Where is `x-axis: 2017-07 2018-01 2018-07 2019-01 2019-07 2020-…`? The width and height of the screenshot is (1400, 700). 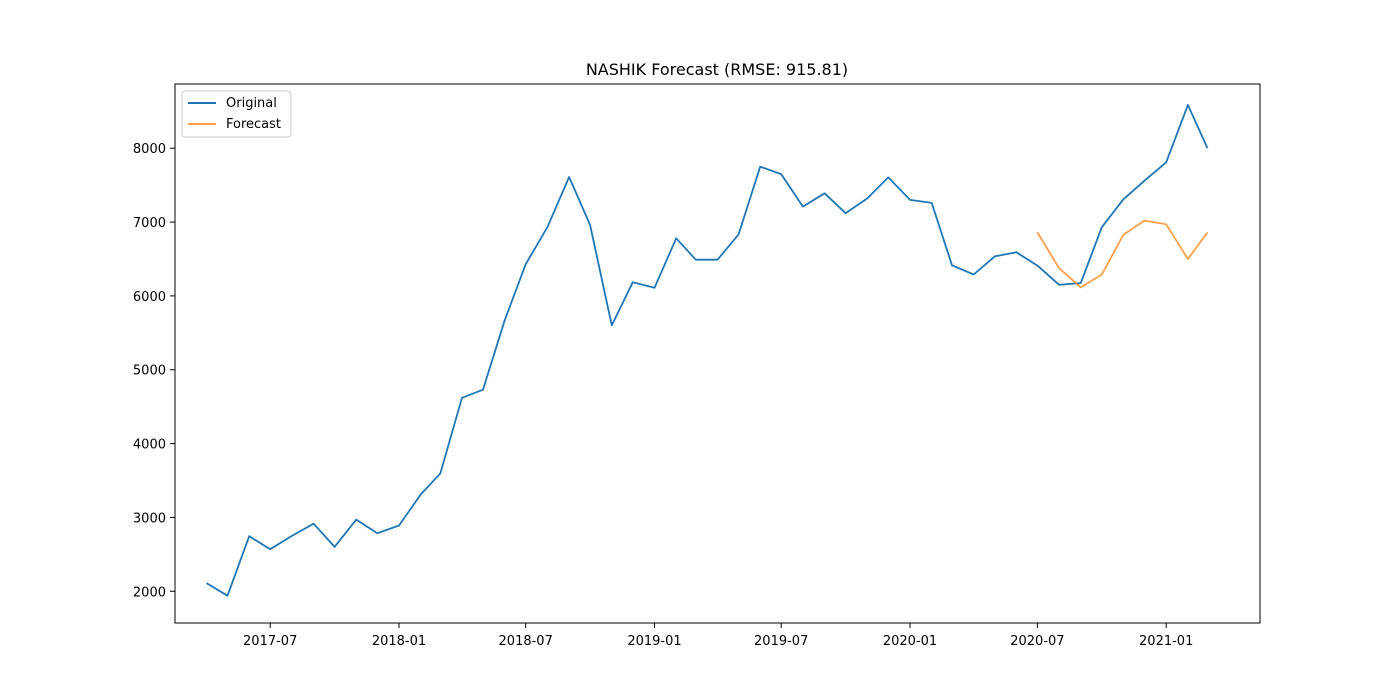 x-axis: 2017-07 2018-01 2018-07 2019-01 2019-07 2020-… is located at coordinates (718, 636).